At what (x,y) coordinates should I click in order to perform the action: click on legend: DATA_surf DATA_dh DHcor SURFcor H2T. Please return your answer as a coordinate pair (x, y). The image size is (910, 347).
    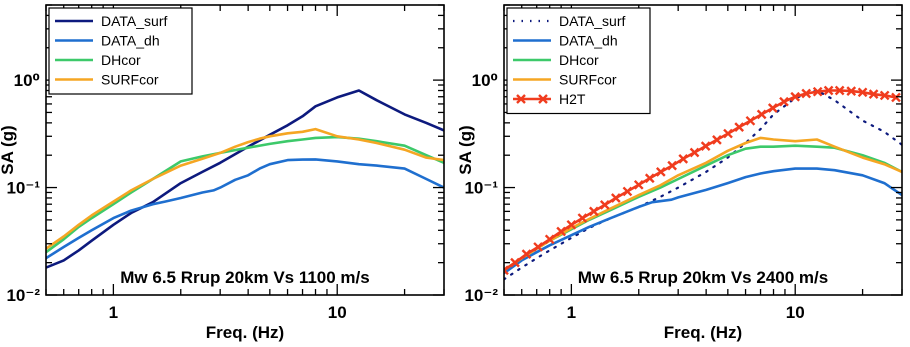
    Looking at the image, I should click on (578, 61).